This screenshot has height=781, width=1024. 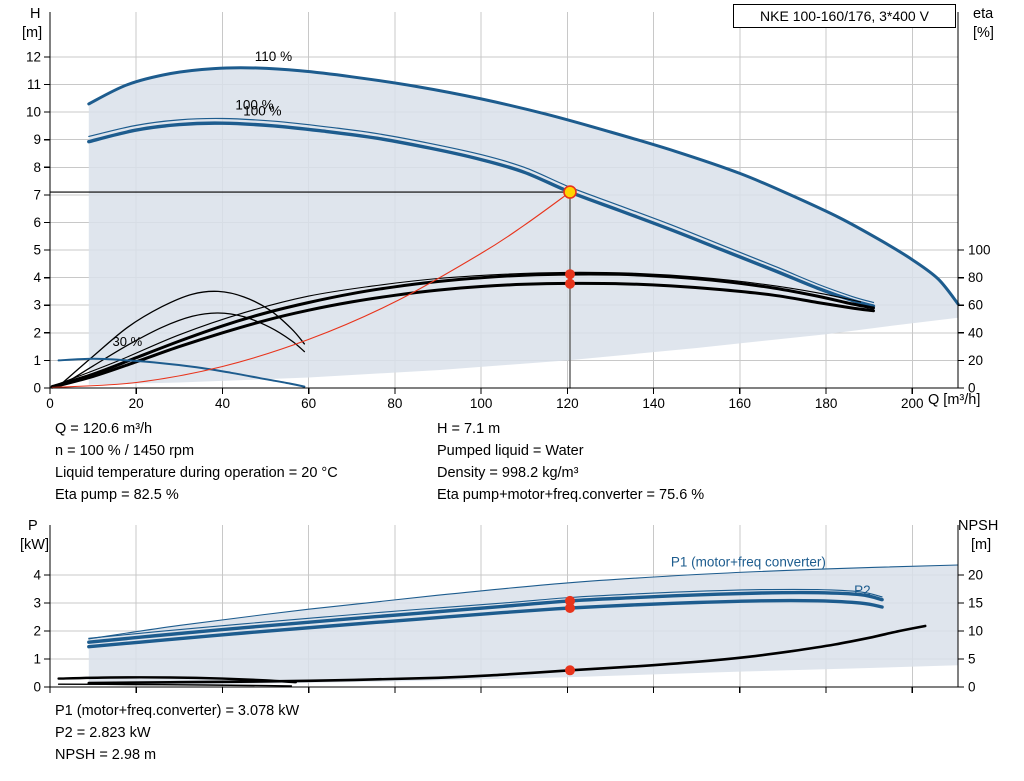 I want to click on y-left-tick-label: 10, so click(x=33, y=112).